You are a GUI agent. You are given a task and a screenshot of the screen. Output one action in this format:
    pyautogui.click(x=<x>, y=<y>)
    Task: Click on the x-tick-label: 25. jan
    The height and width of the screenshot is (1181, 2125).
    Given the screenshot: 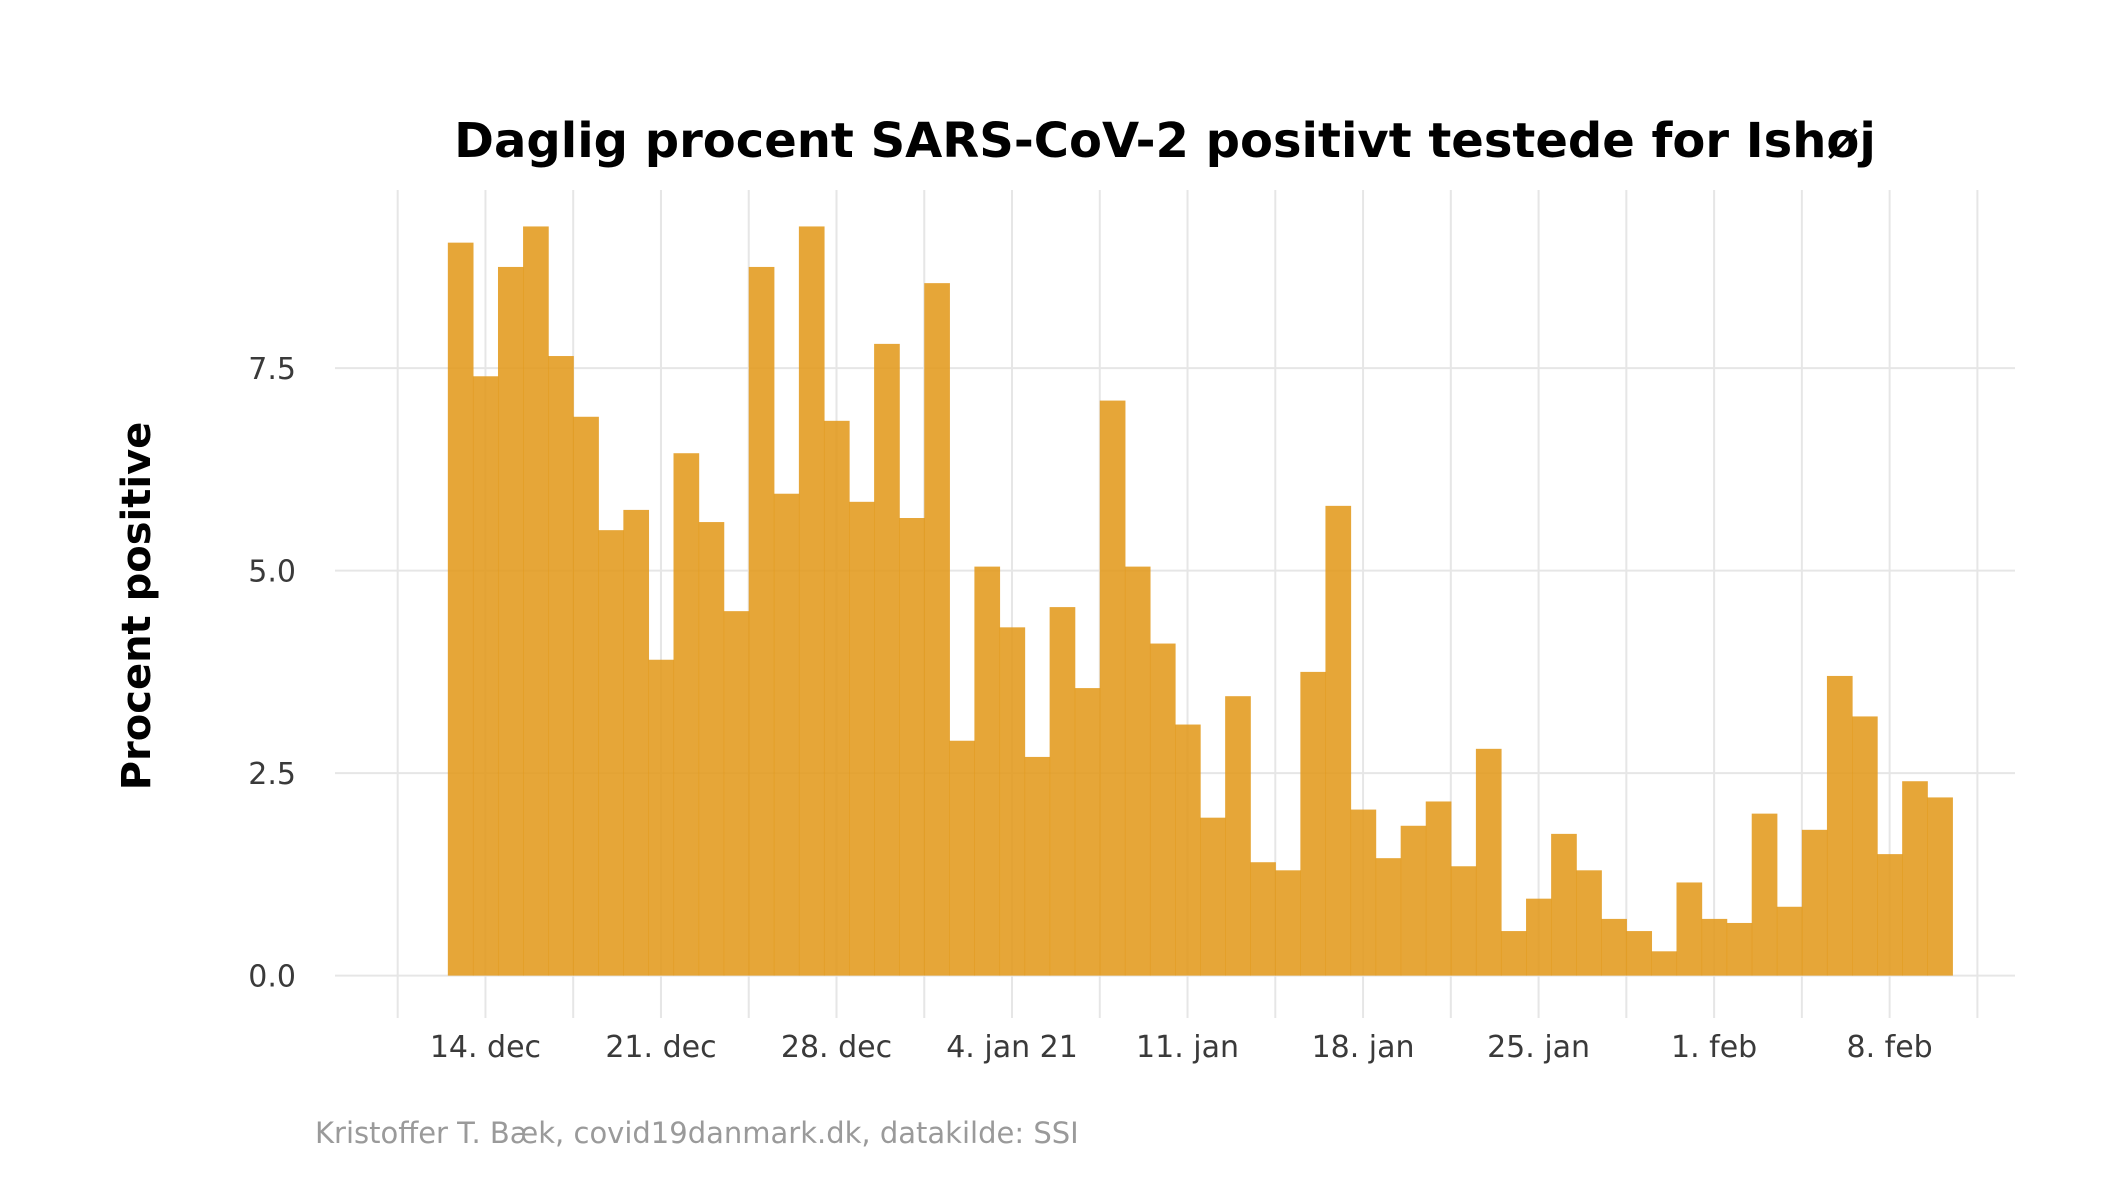 What is the action you would take?
    pyautogui.click(x=1538, y=1047)
    